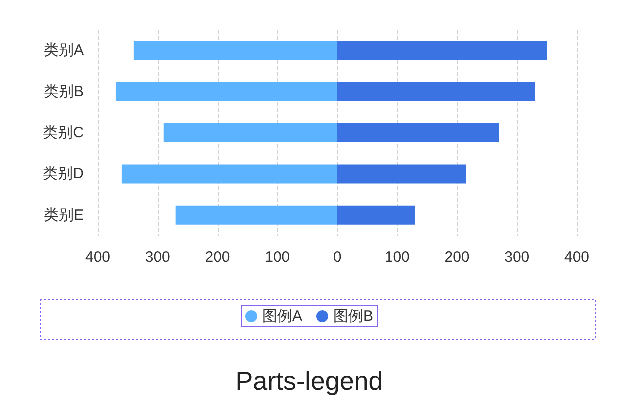 The image size is (619, 404). What do you see at coordinates (64, 91) in the screenshot?
I see `y-tick-label: 类别B` at bounding box center [64, 91].